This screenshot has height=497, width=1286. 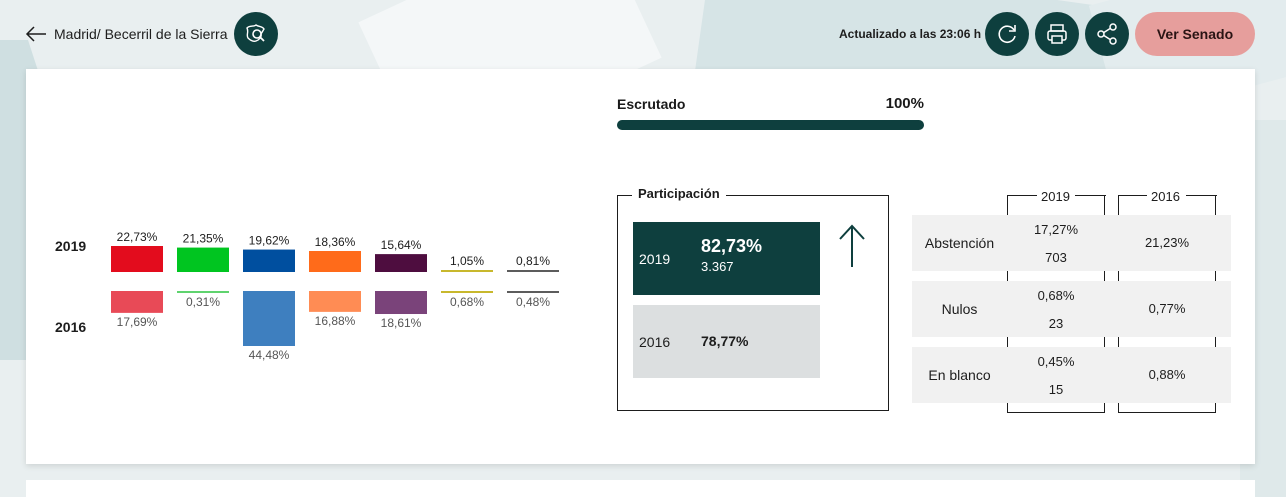 What do you see at coordinates (335, 321) in the screenshot?
I see `label-2016-3: 16,88%` at bounding box center [335, 321].